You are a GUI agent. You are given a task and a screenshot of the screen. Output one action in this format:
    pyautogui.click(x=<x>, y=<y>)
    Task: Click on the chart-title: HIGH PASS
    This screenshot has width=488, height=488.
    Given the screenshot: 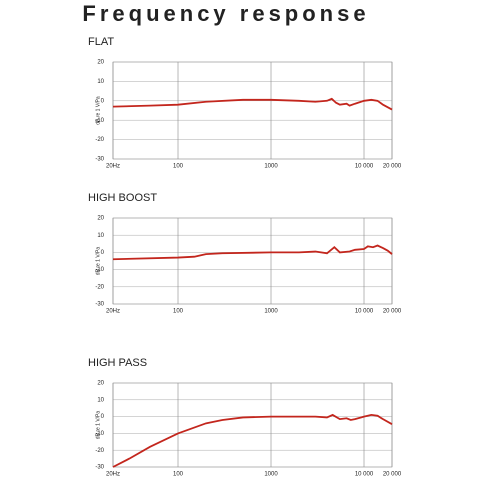 What is the action you would take?
    pyautogui.click(x=117, y=363)
    